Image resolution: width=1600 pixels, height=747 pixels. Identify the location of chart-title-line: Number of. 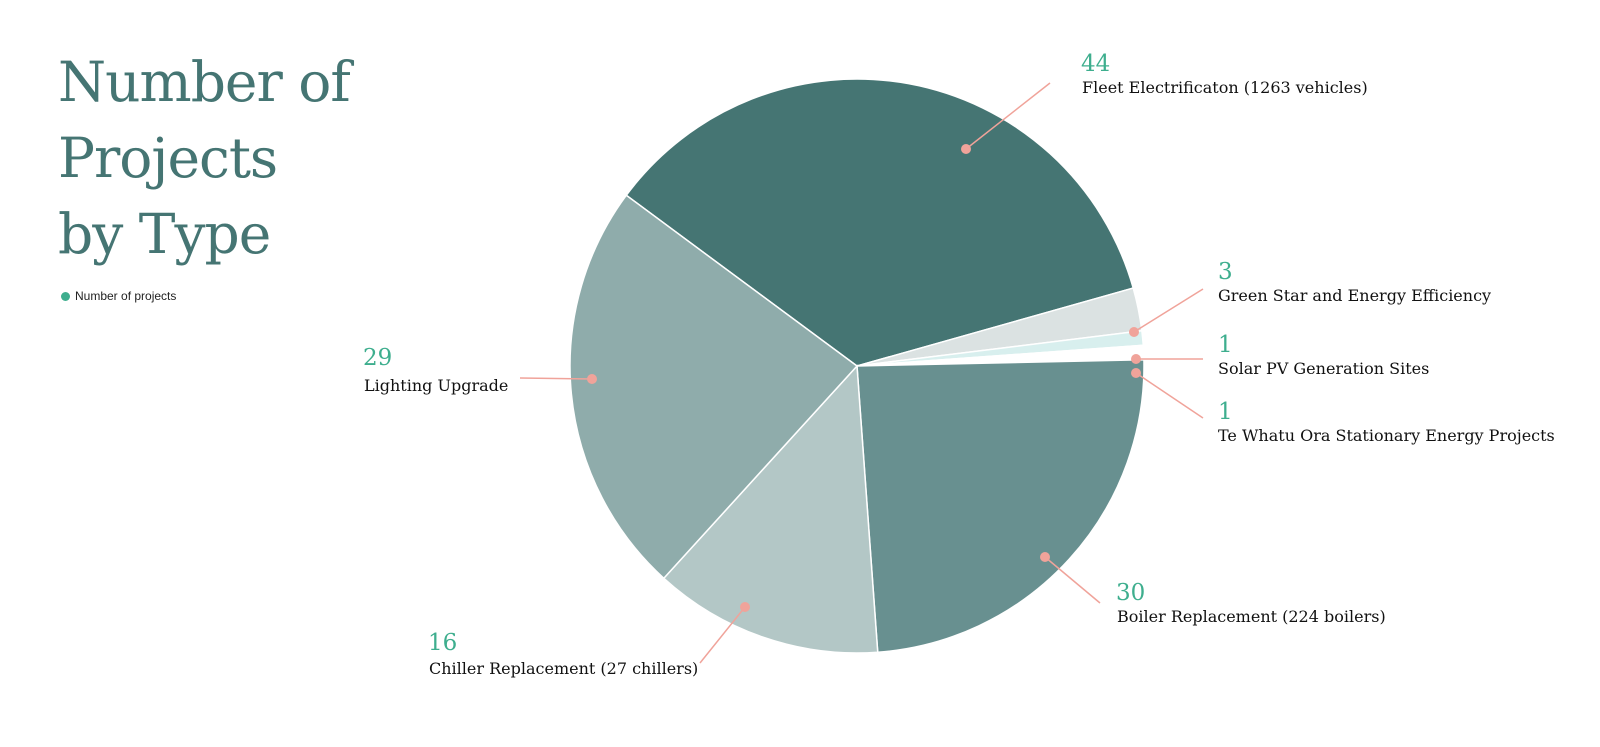
(204, 82).